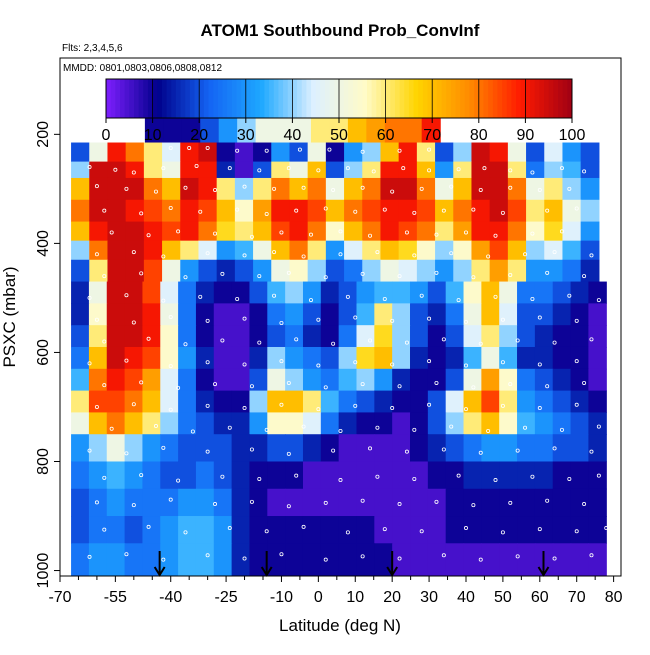 This screenshot has width=650, height=655. I want to click on chart-title: ATOM1 Southbound Prob_ConvInf, so click(340, 30).